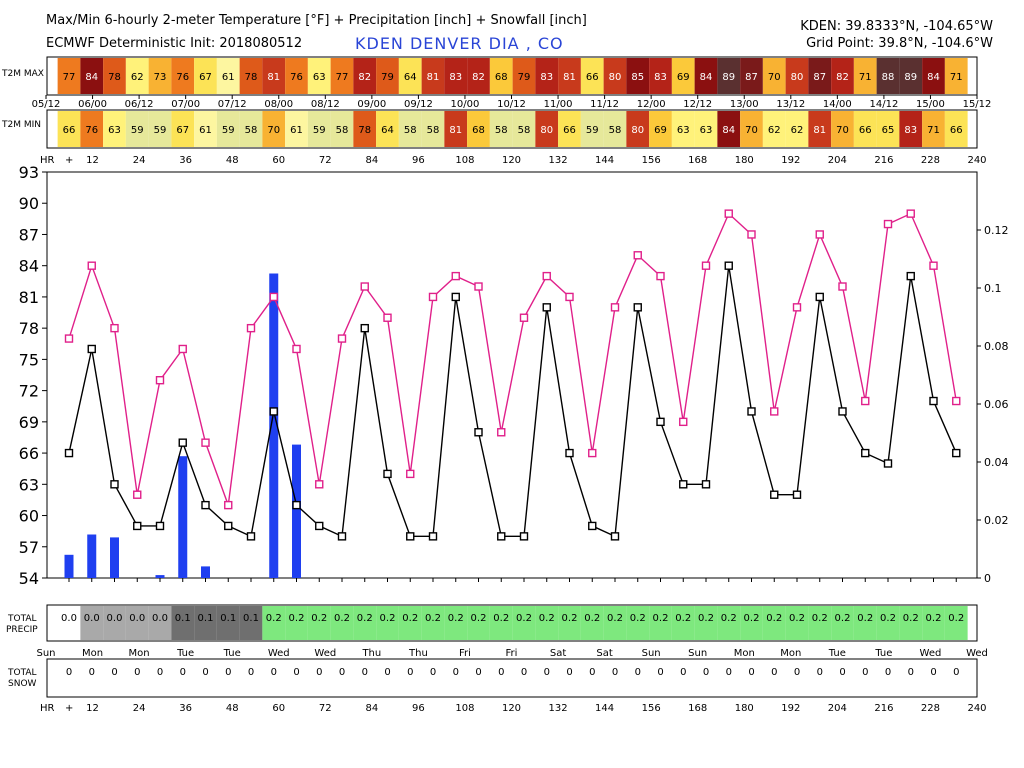 This screenshot has width=1024, height=768. What do you see at coordinates (69, 160) in the screenshot?
I see `hr-plus-top: +` at bounding box center [69, 160].